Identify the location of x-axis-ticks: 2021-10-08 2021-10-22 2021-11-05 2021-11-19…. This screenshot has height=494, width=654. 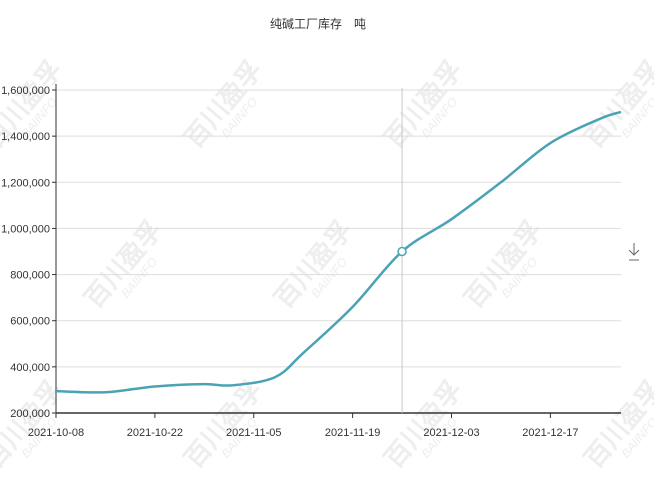
(303, 426).